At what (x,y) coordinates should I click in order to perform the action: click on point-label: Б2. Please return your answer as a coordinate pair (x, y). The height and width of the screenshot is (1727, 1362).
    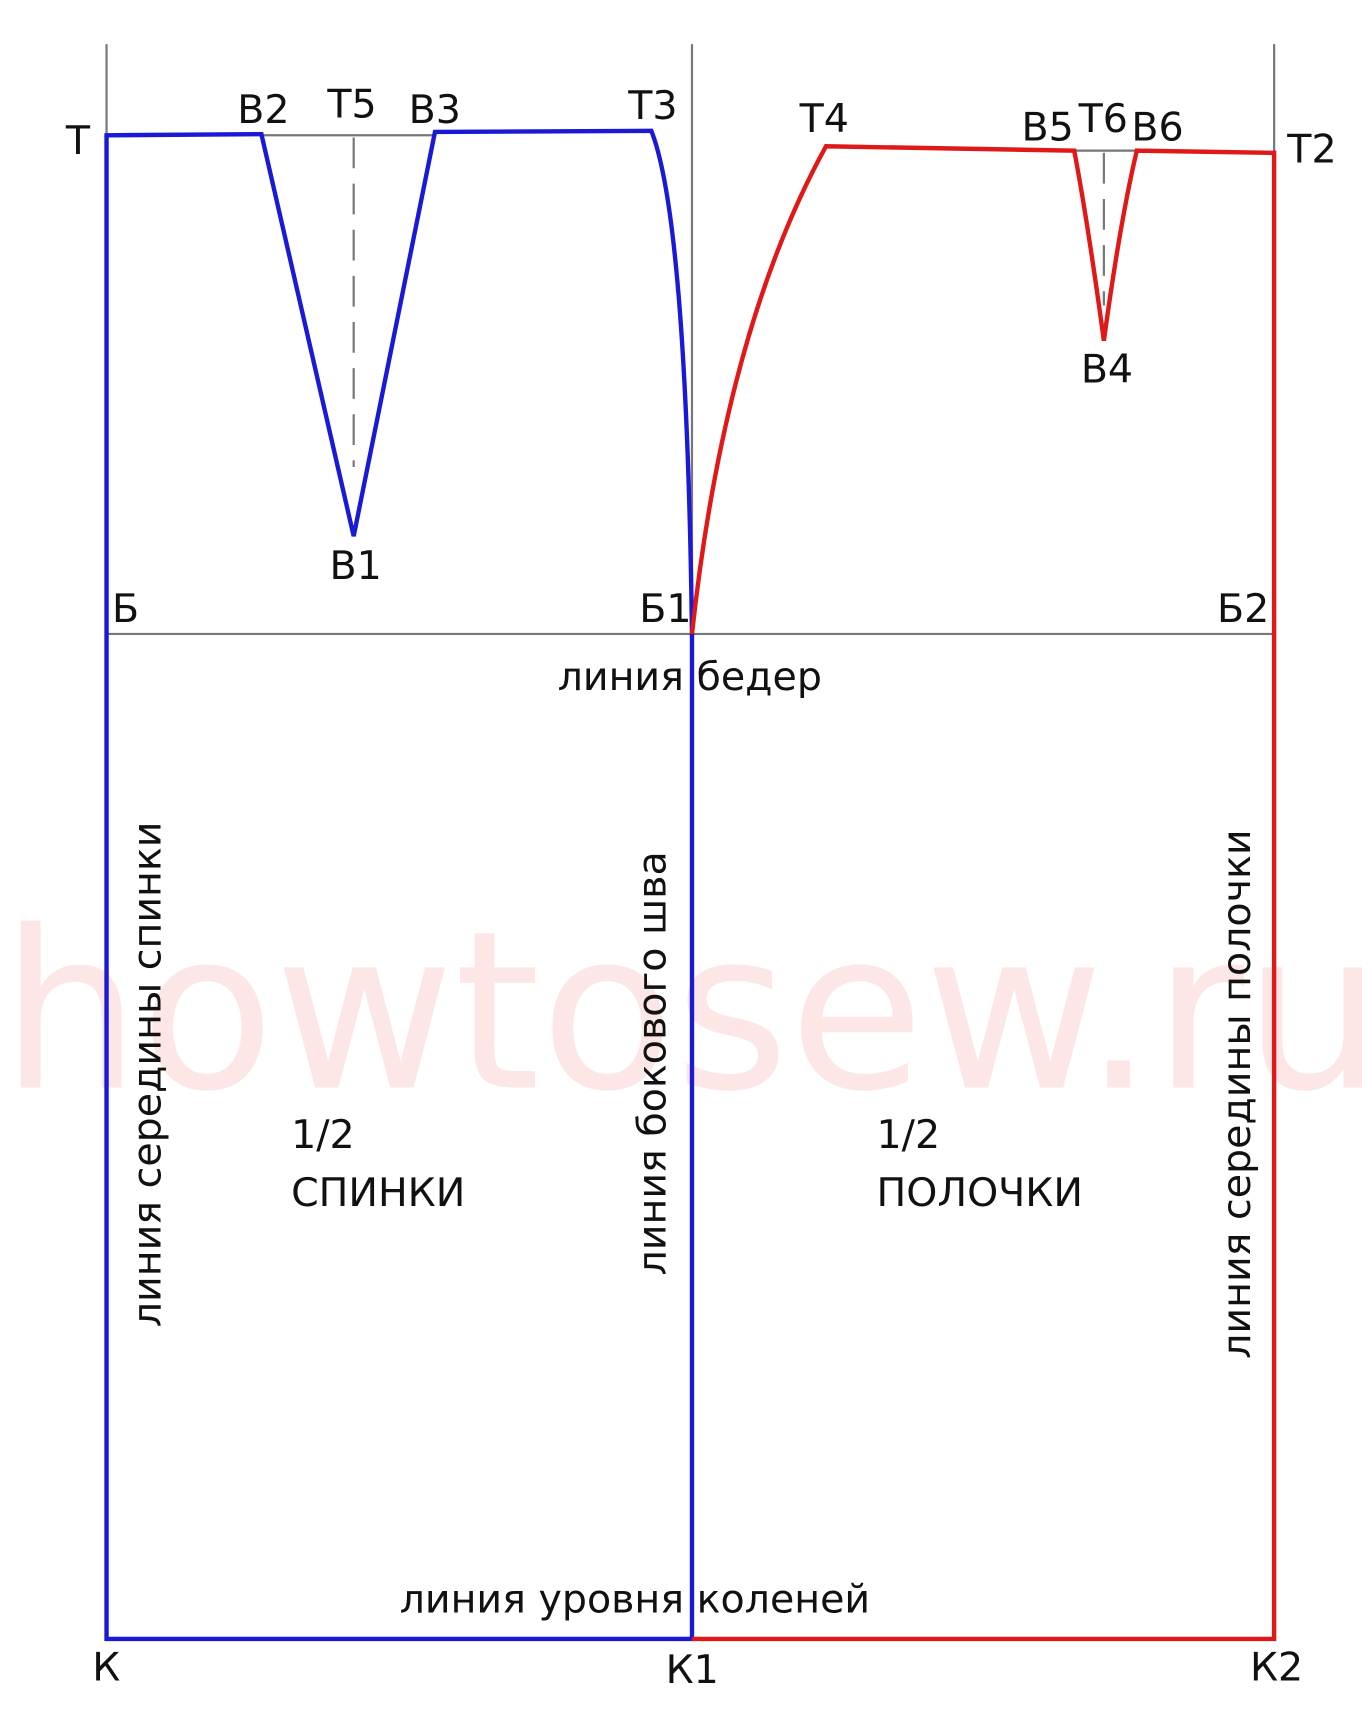
    Looking at the image, I should click on (1243, 609).